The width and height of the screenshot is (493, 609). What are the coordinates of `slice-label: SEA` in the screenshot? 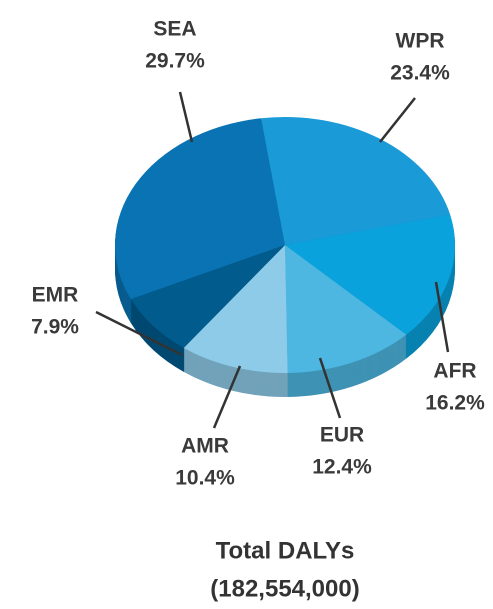 It's located at (174, 29).